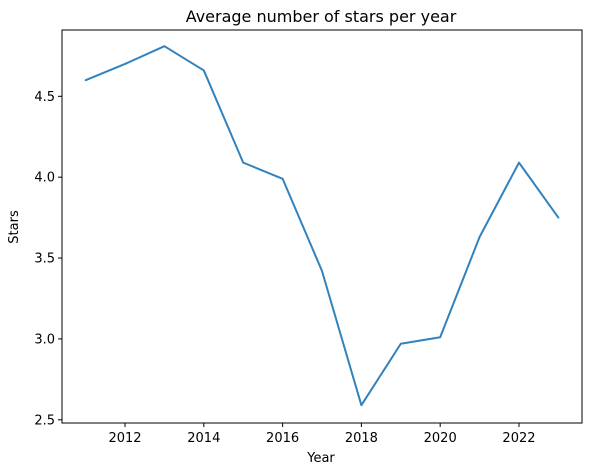 This screenshot has width=592, height=471. What do you see at coordinates (44, 339) in the screenshot?
I see `y-tick-label: 3.0` at bounding box center [44, 339].